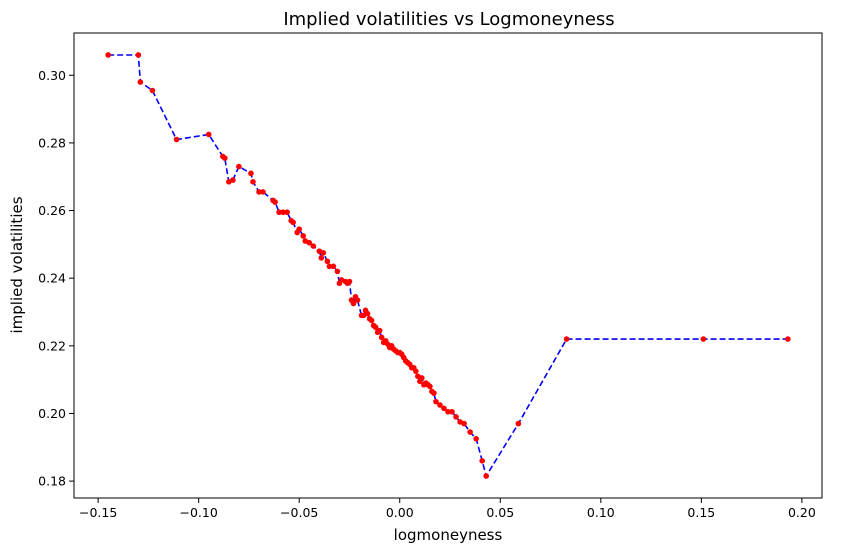  Describe the element at coordinates (52, 75) in the screenshot. I see `y-tick-label: 0.30` at that location.